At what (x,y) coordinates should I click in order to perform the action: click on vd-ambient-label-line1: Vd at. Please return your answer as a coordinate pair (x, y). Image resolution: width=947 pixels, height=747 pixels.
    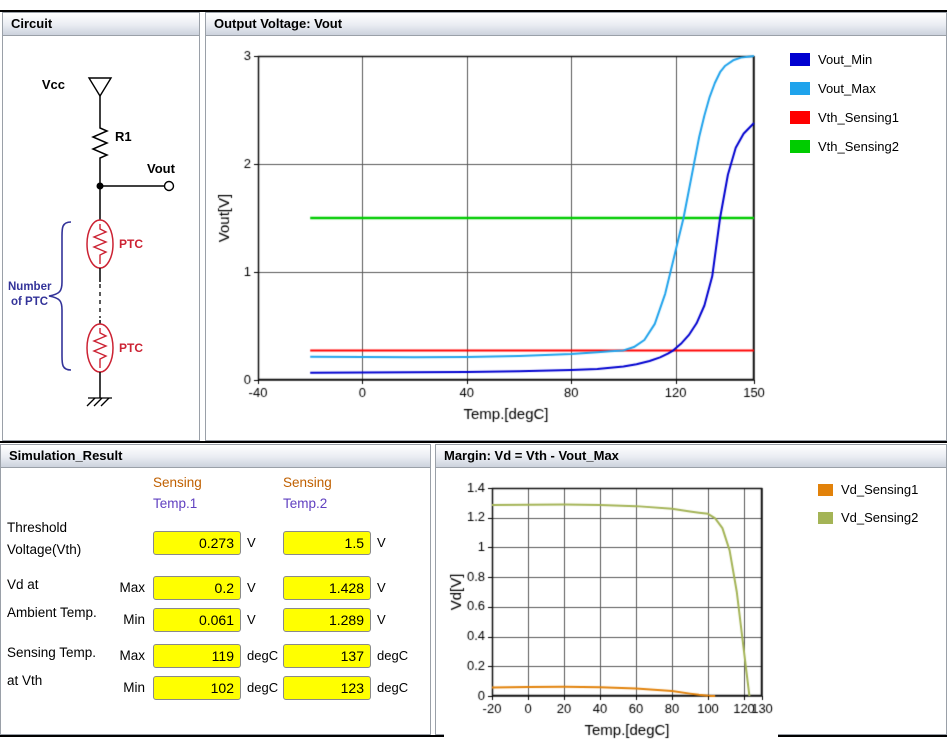
    Looking at the image, I should click on (23, 584).